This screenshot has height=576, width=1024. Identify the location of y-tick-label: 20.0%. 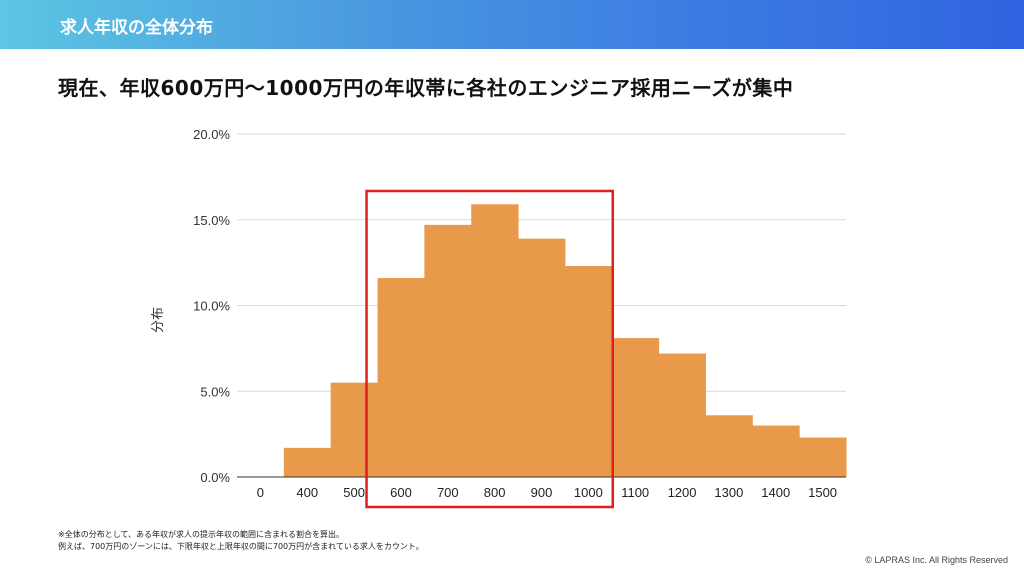
(211, 134).